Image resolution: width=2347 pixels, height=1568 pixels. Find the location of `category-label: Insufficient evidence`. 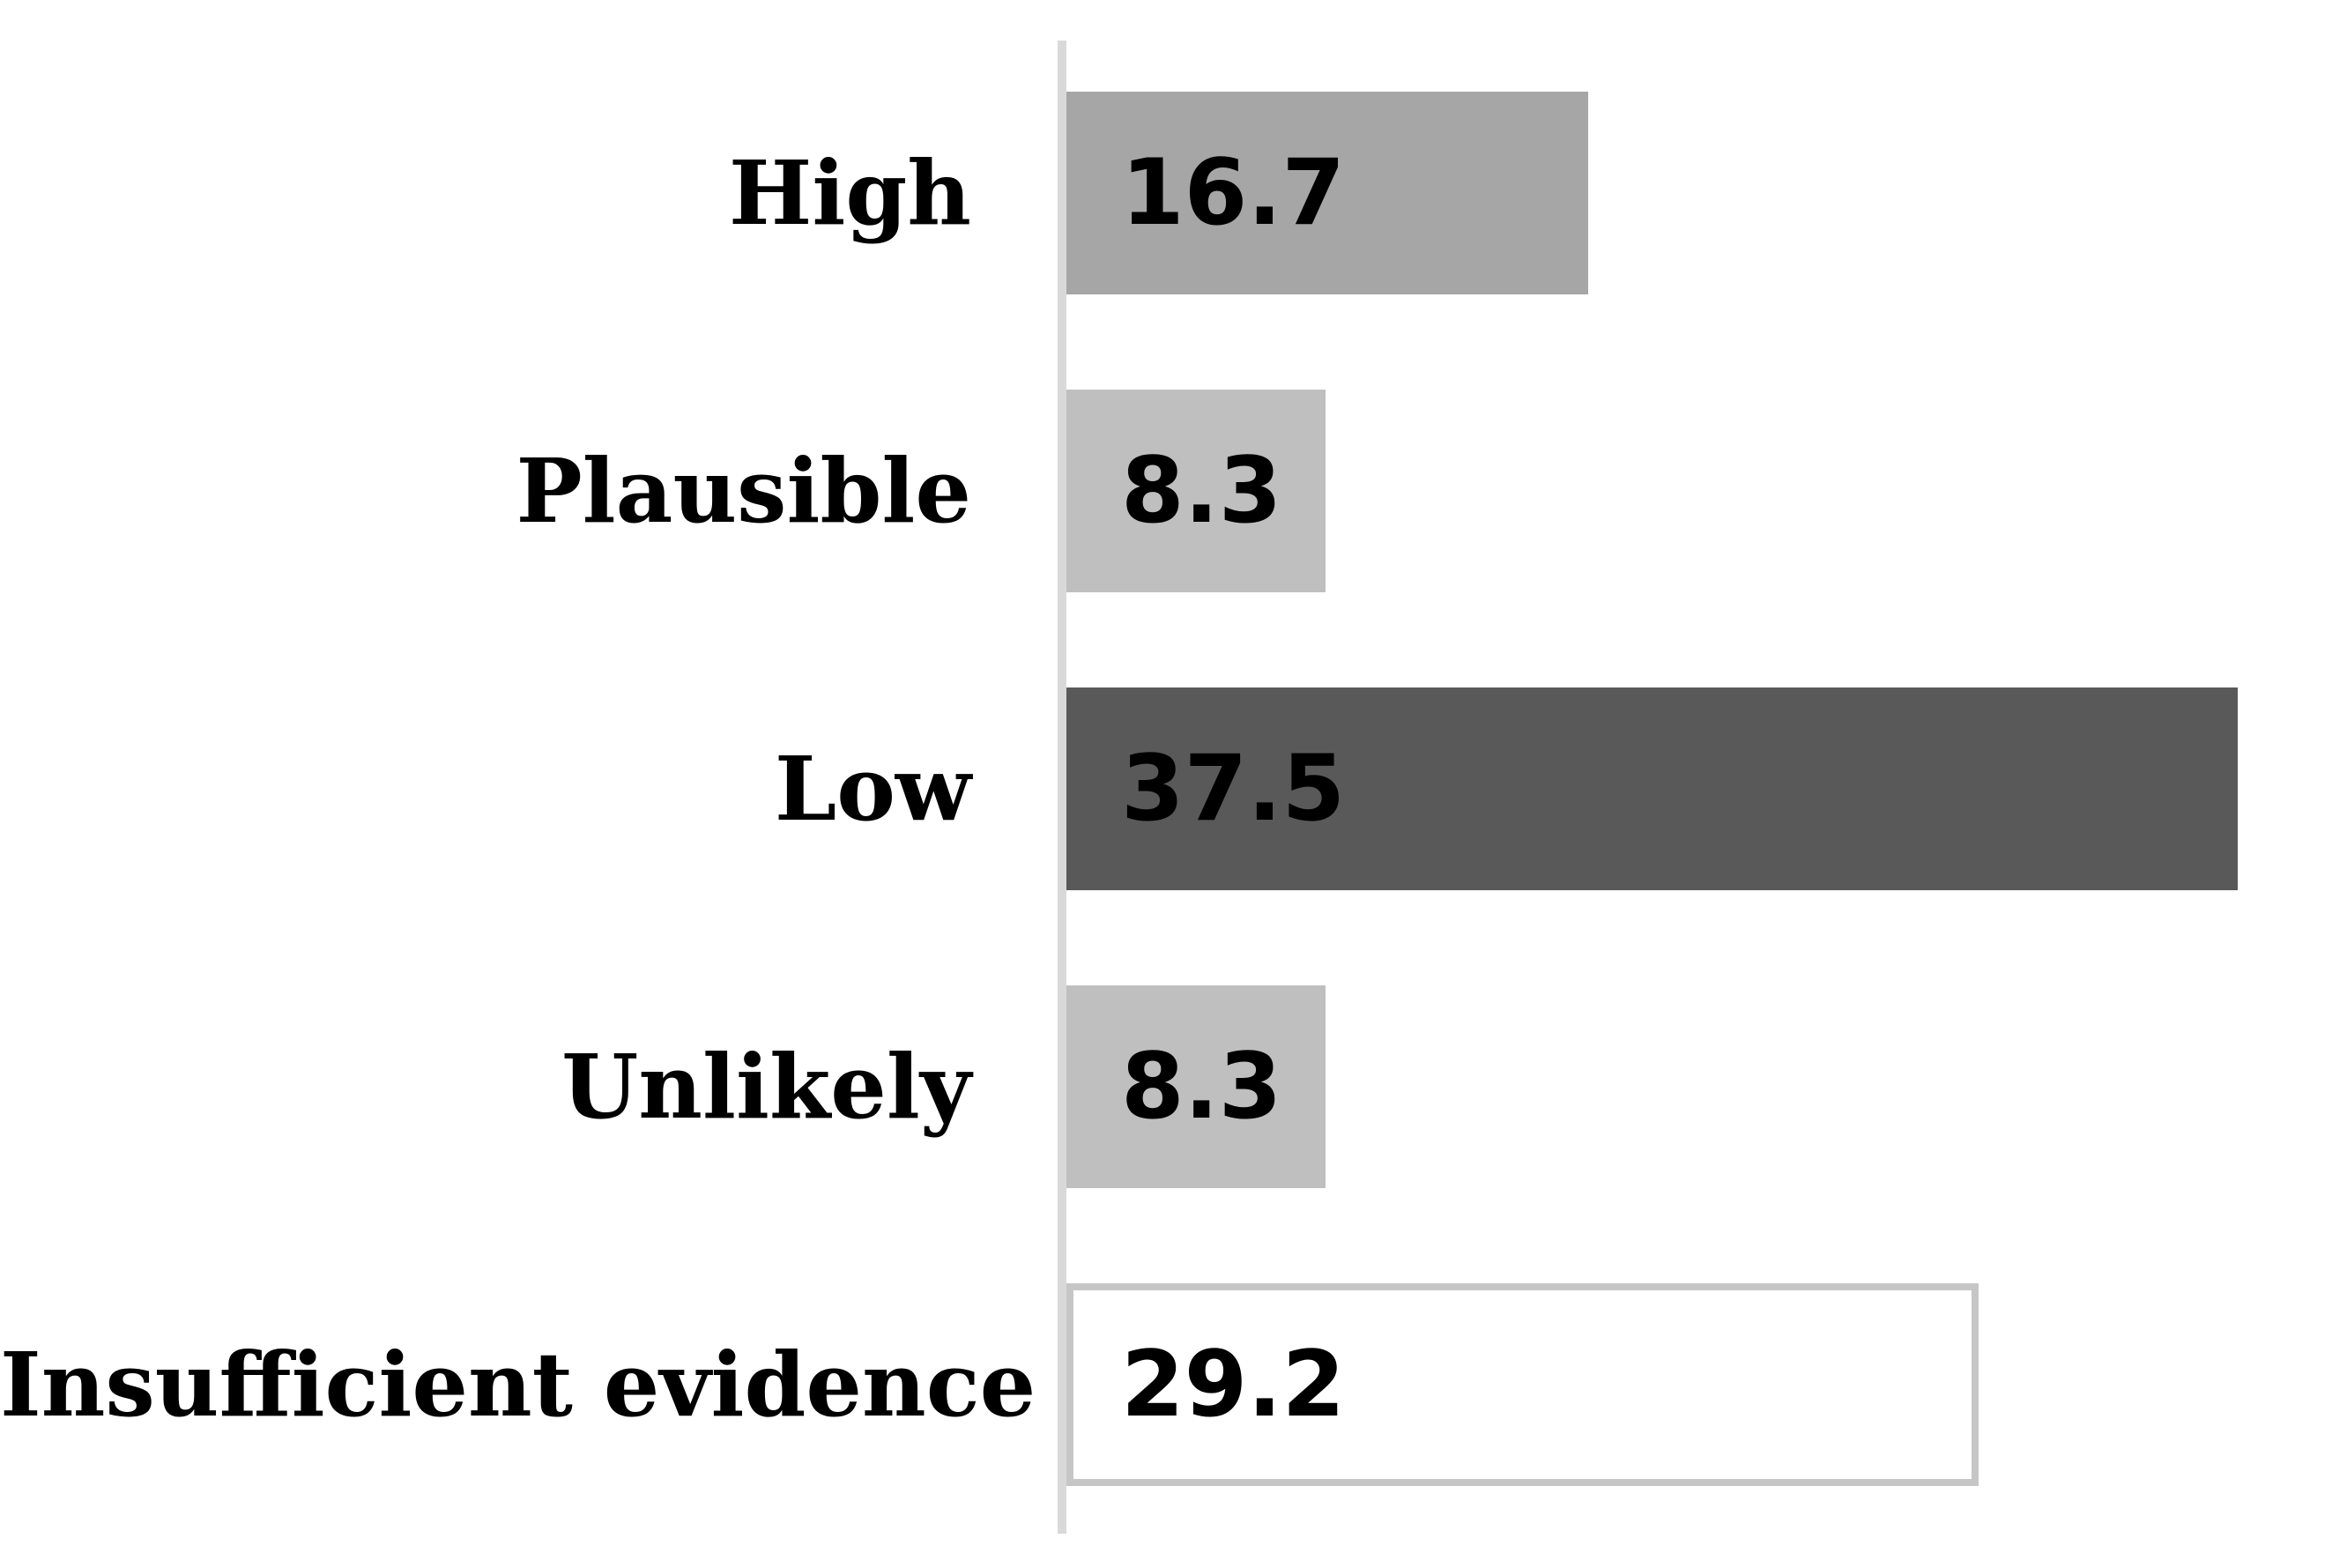

category-label: Insufficient evidence is located at coordinates (518, 1385).